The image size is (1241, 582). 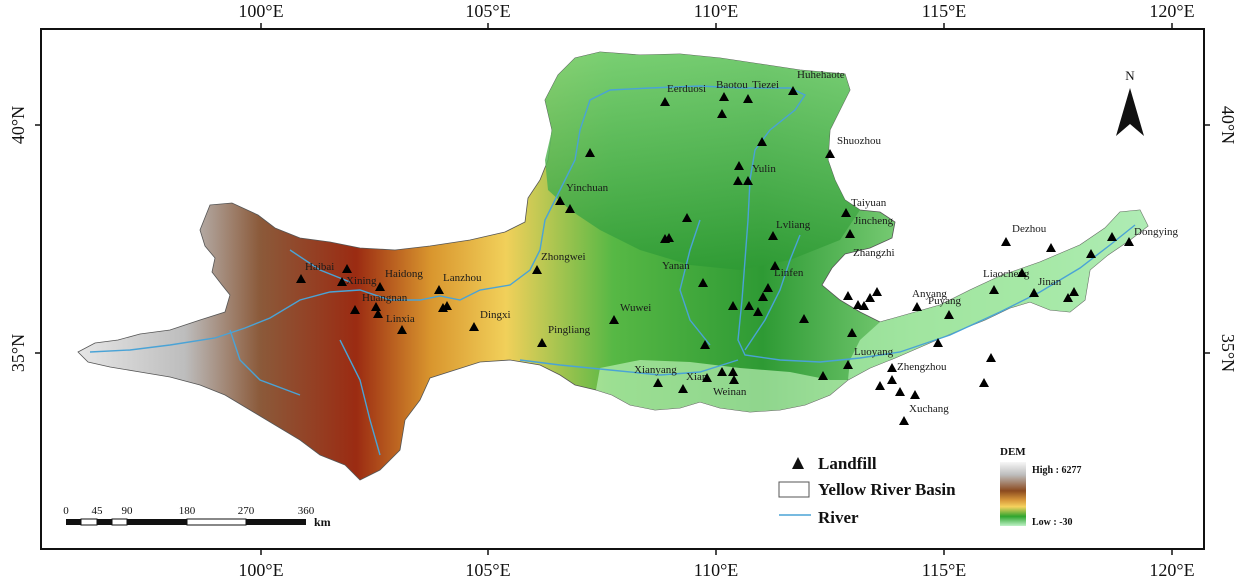 I want to click on city-label: Baotou, so click(x=732, y=85).